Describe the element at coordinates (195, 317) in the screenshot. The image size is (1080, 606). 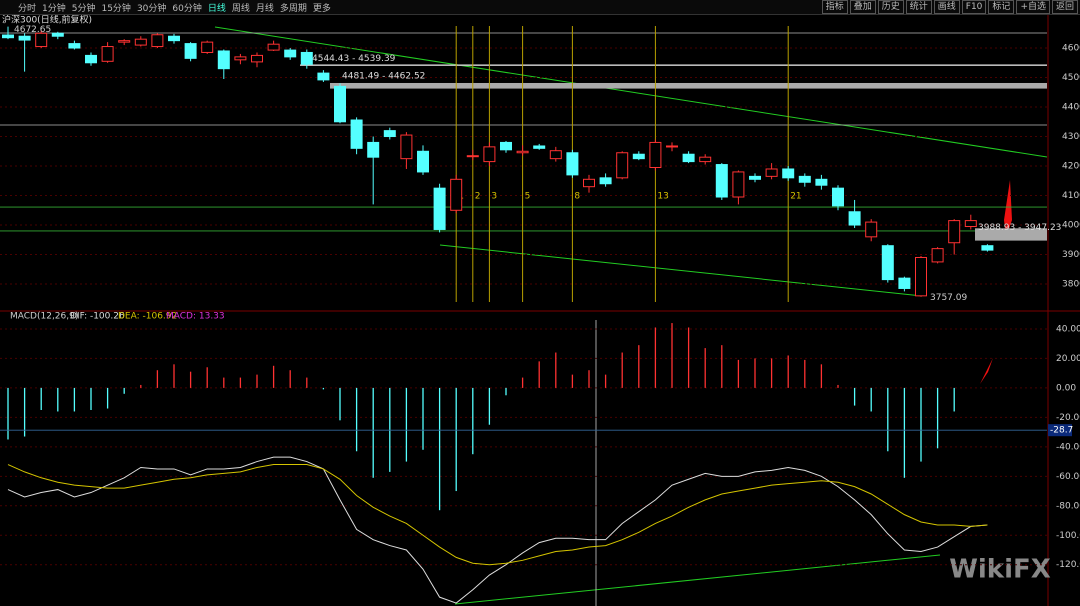
I see `macd-header: MACD: 13.33` at that location.